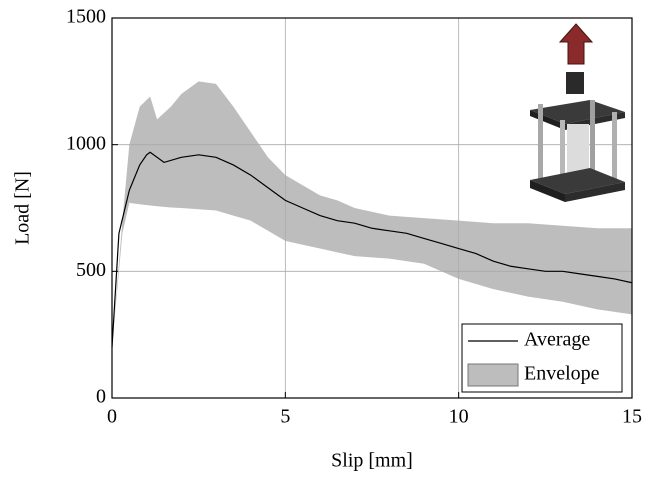 The height and width of the screenshot is (480, 645). Describe the element at coordinates (23, 208) in the screenshot. I see `y-axis-label: Load [N]` at that location.